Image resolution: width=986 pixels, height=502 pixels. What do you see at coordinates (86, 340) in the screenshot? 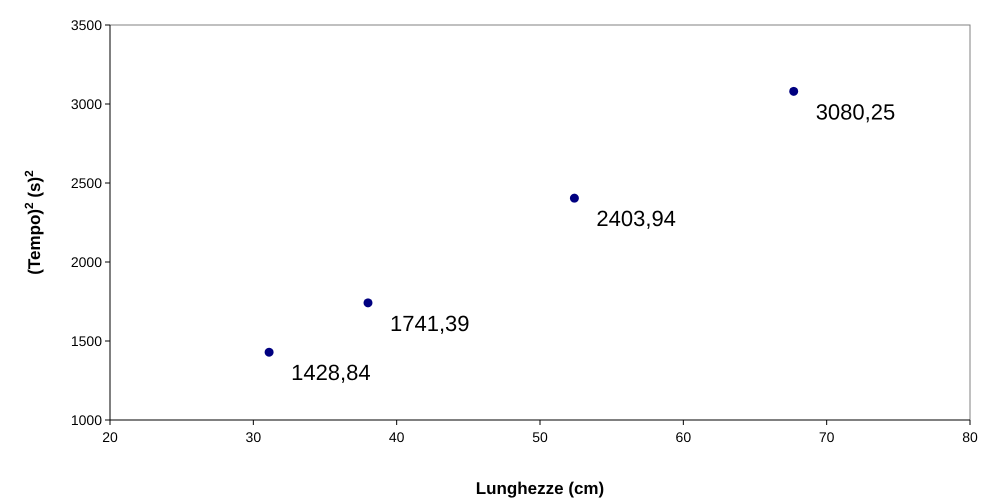
I see `y-tick-label: 1500` at bounding box center [86, 340].